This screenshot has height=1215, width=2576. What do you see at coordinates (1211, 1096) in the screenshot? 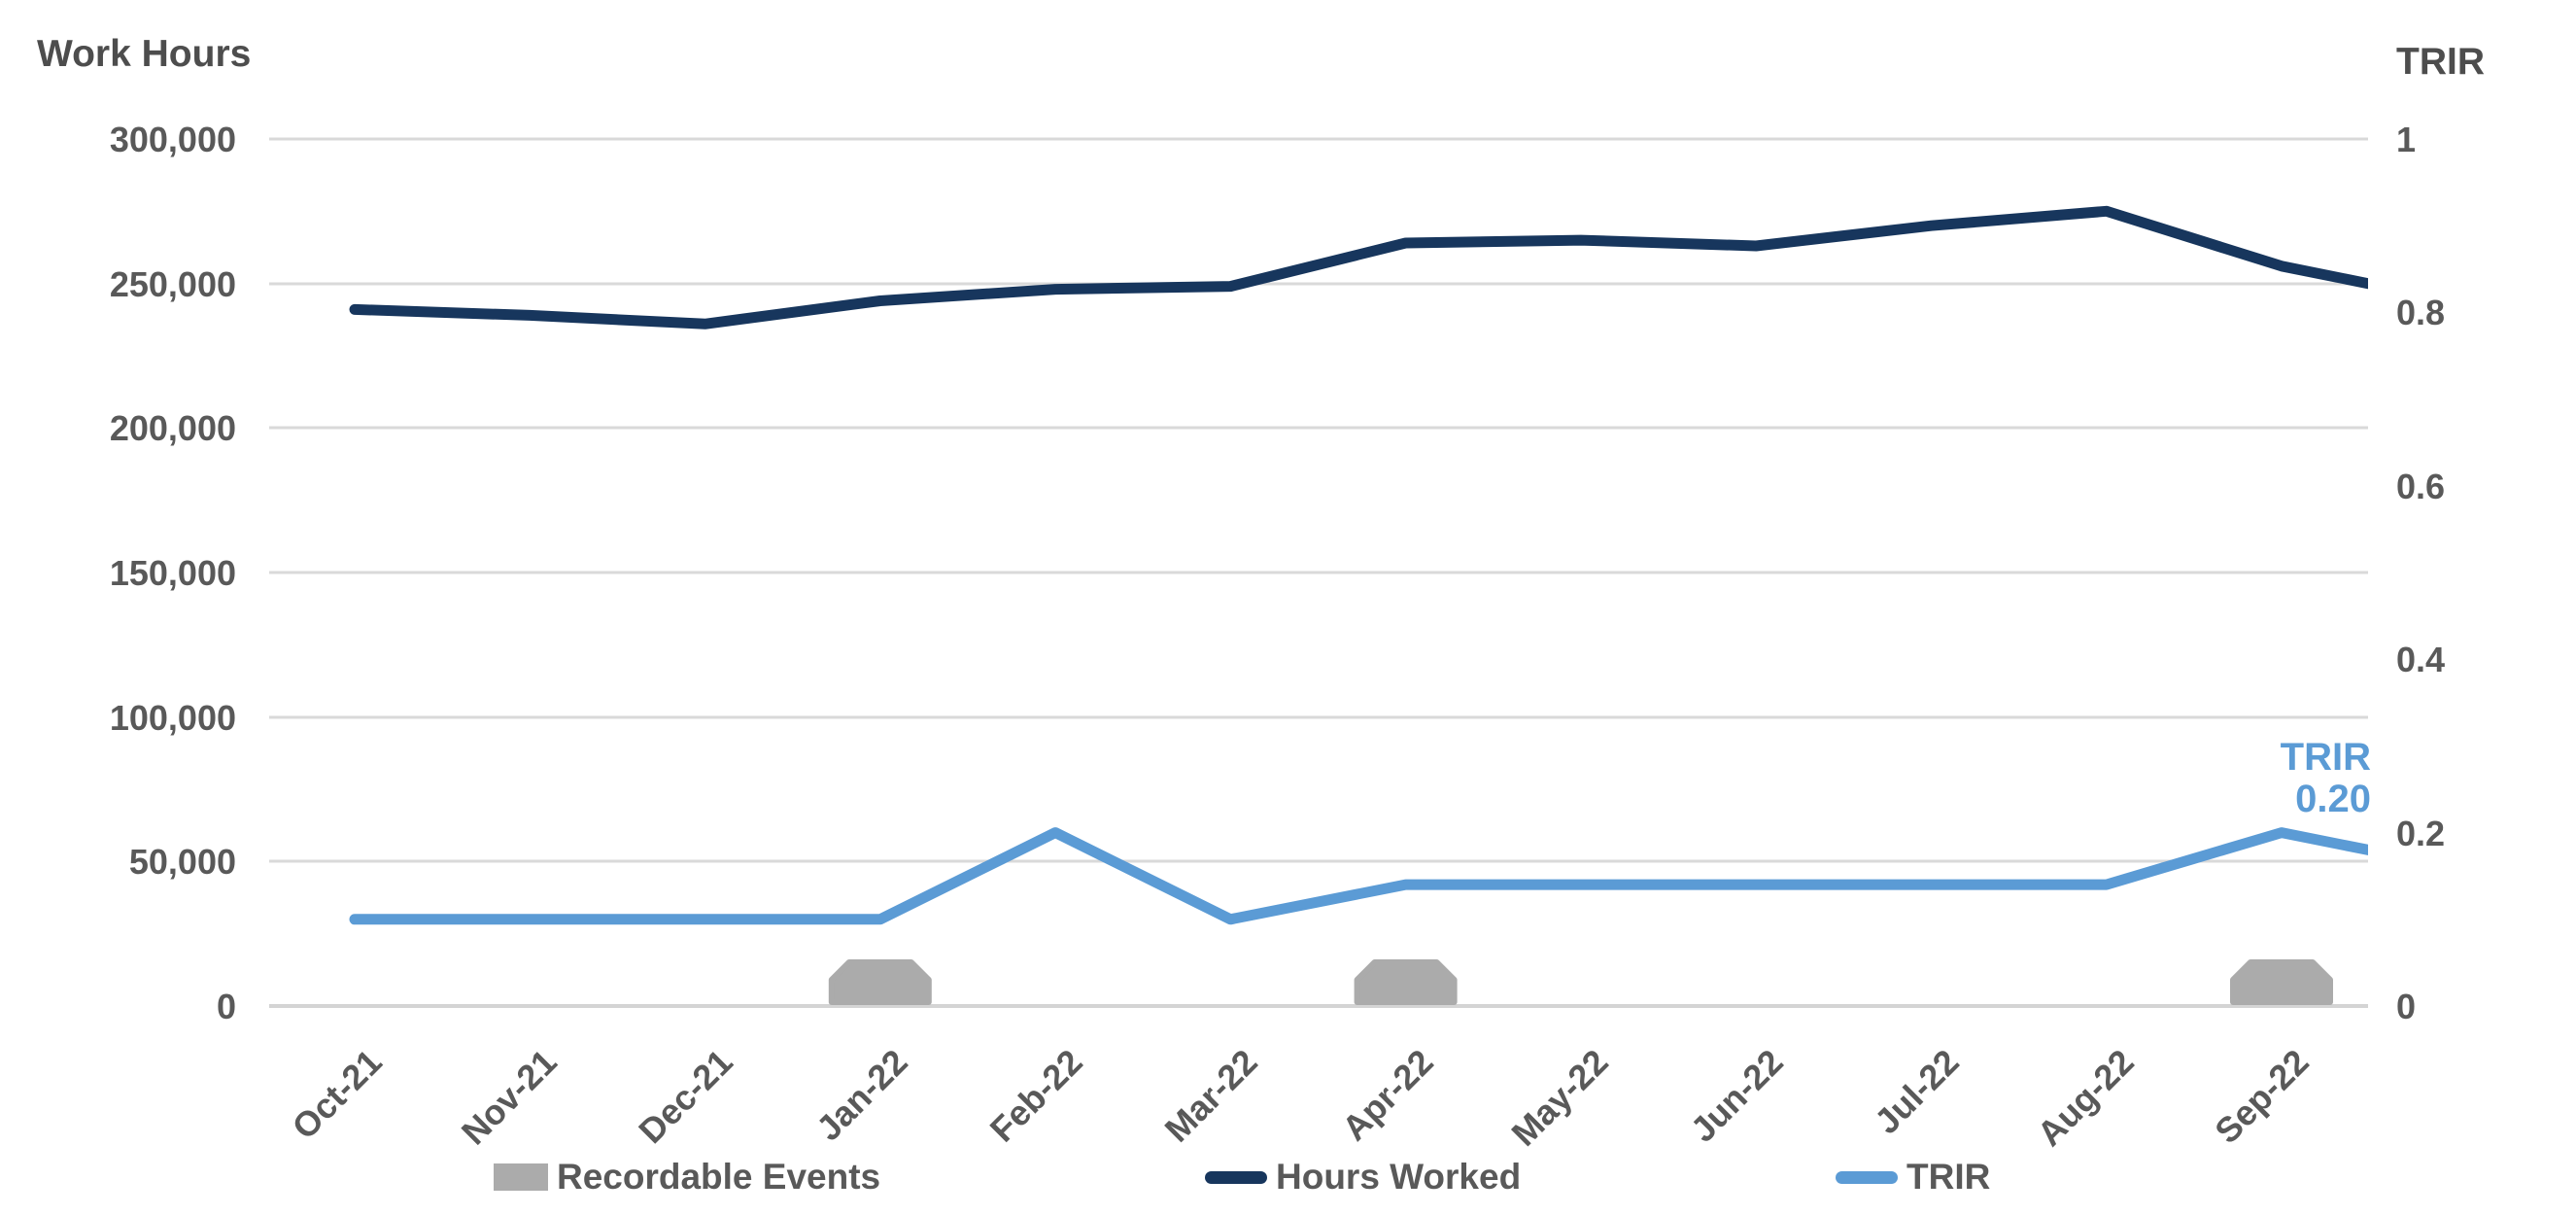
I see `x-label: Mar-22` at bounding box center [1211, 1096].